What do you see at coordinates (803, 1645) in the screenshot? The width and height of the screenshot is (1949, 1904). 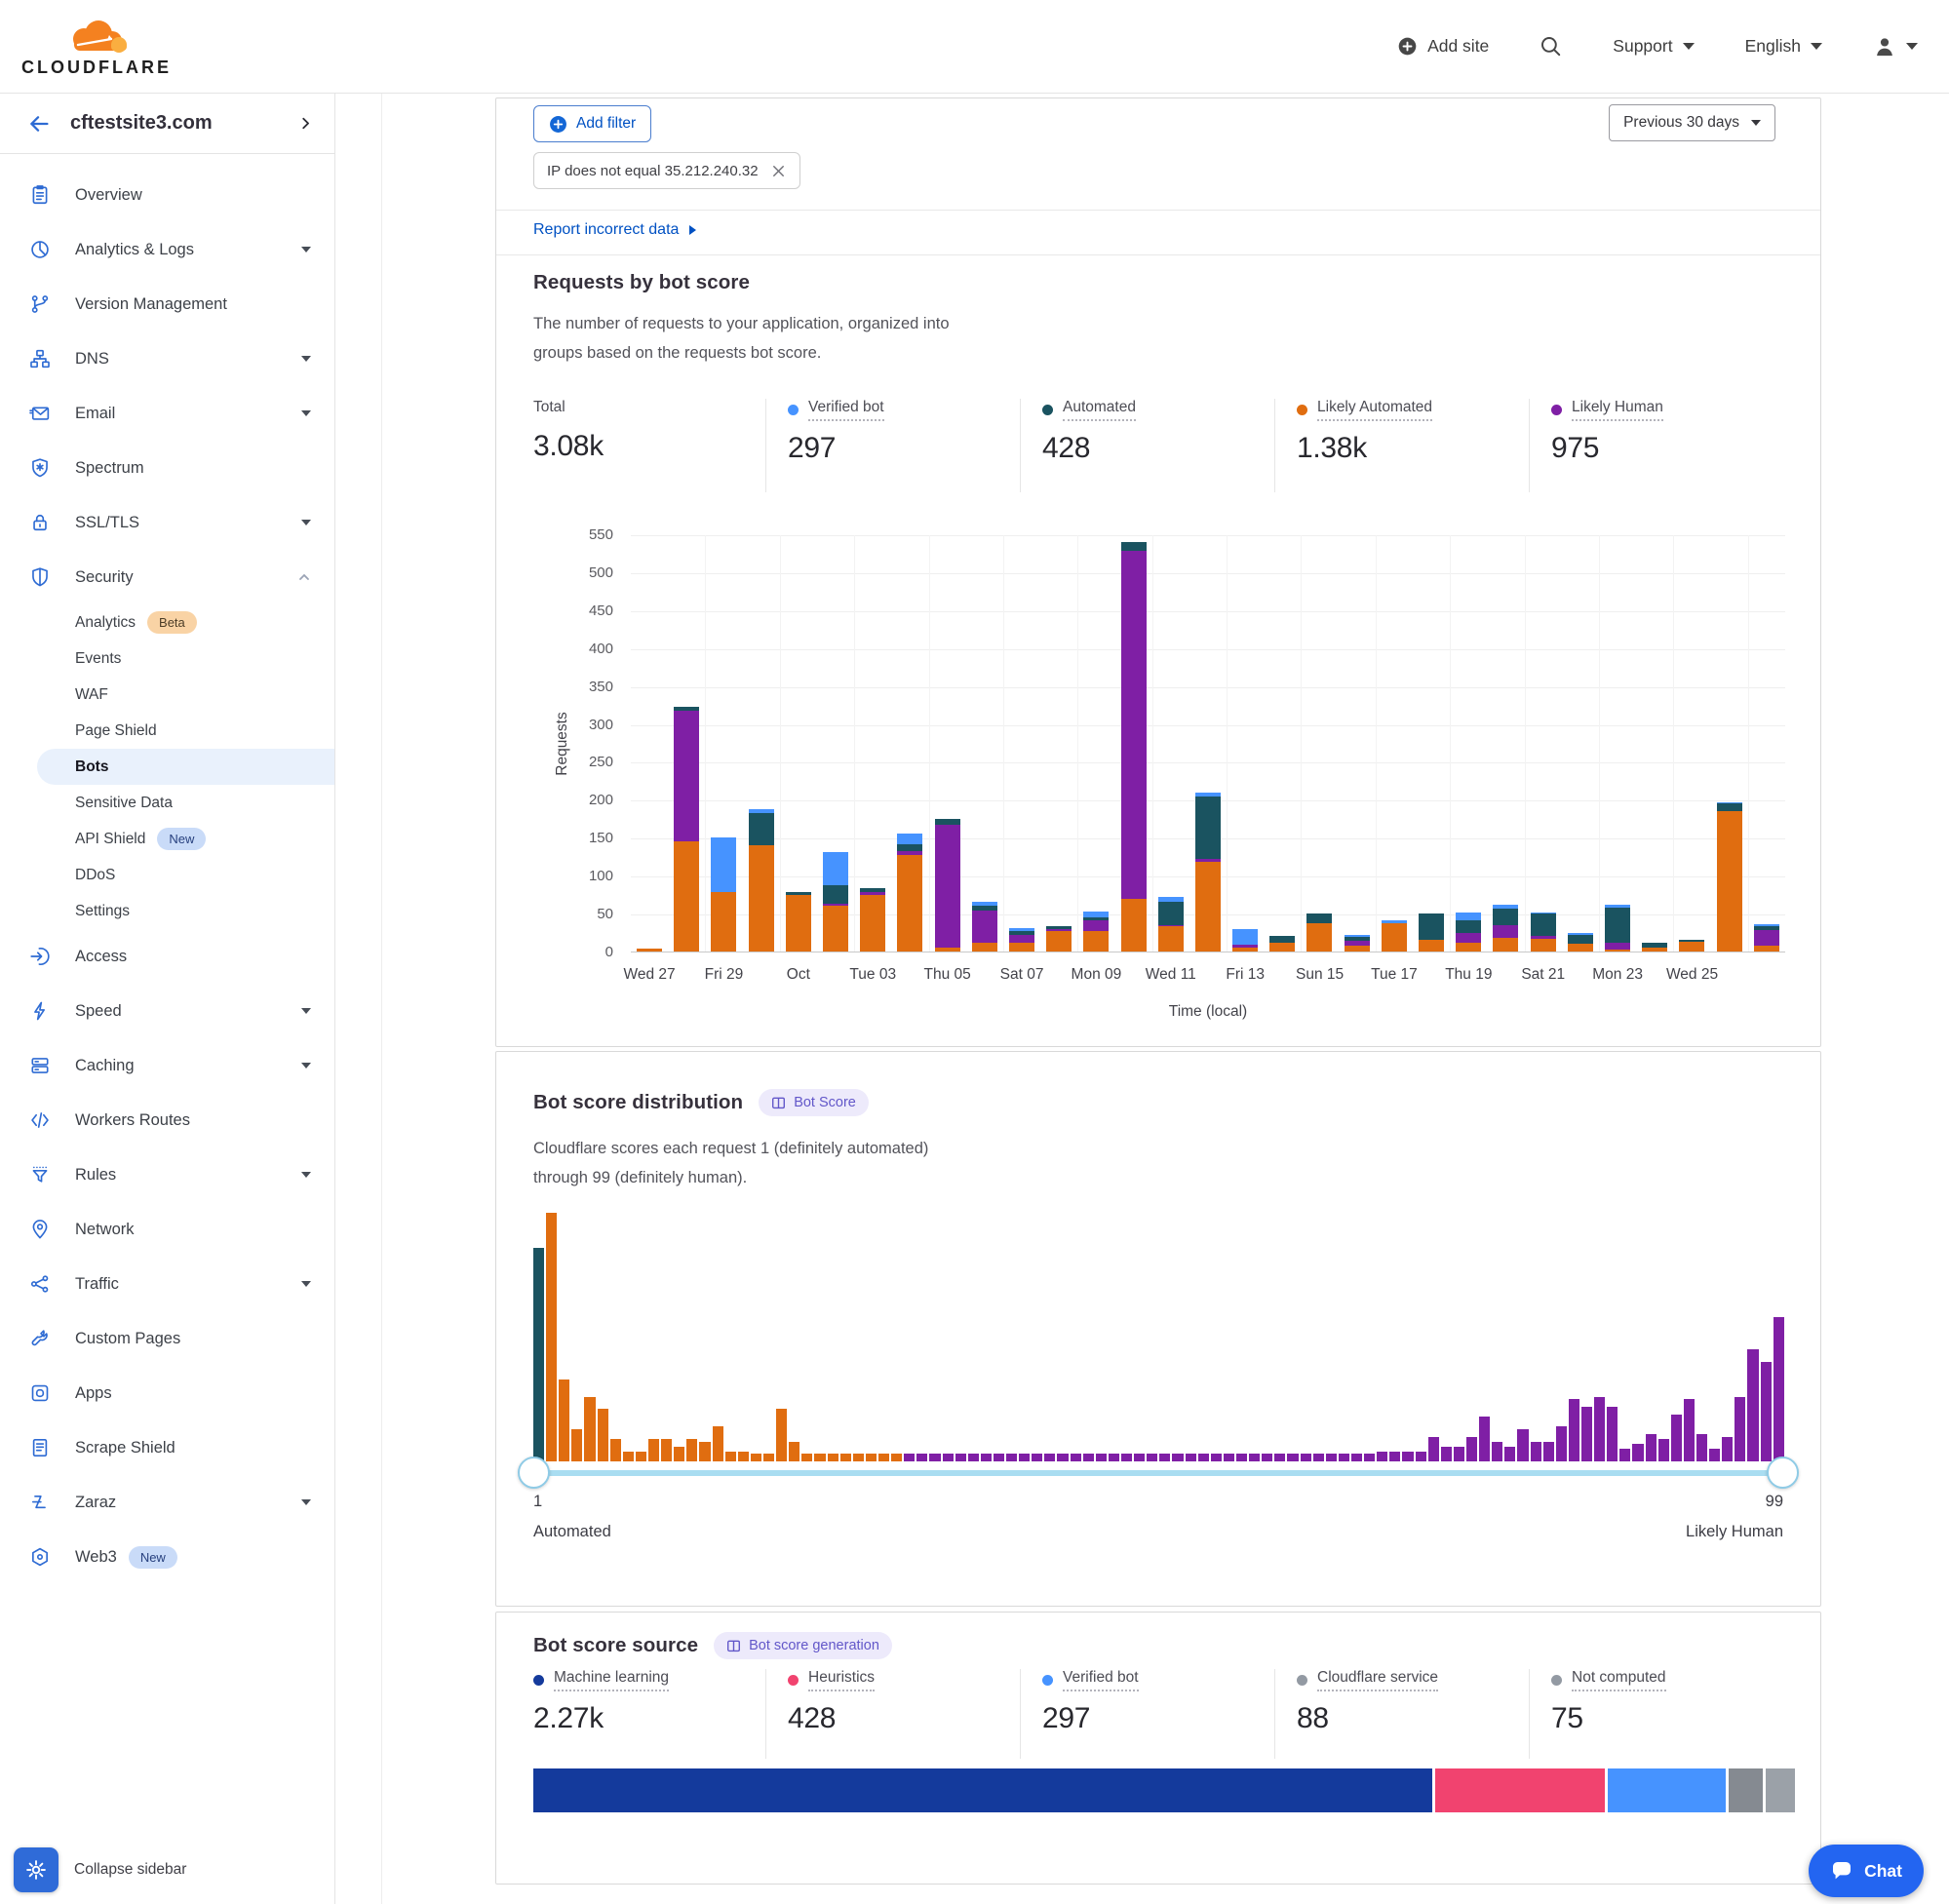 I see `bot-score-generation-badge: Bot score generation` at bounding box center [803, 1645].